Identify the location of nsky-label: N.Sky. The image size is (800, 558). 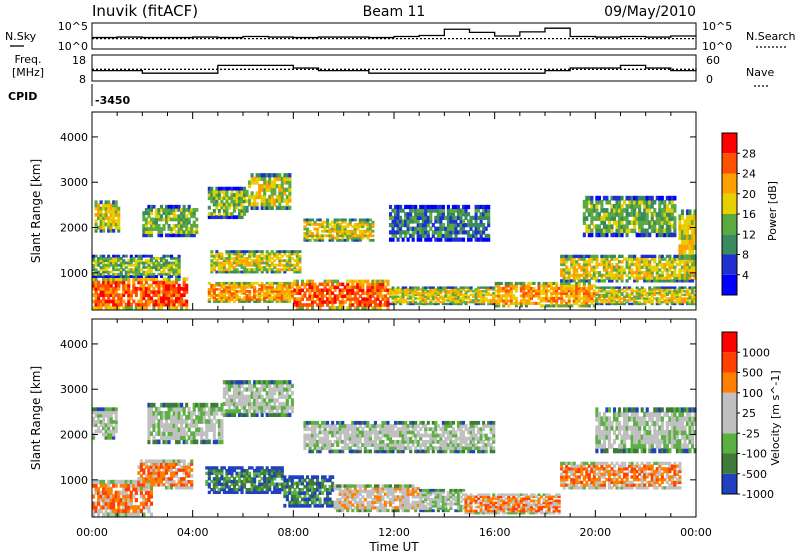
(21, 36).